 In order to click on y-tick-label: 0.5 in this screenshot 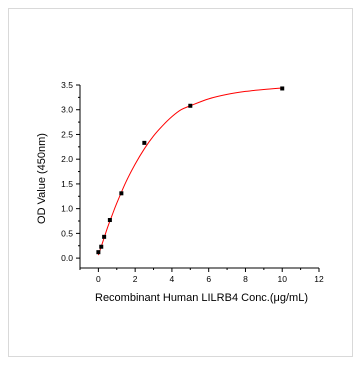, I will do `click(67, 233)`.